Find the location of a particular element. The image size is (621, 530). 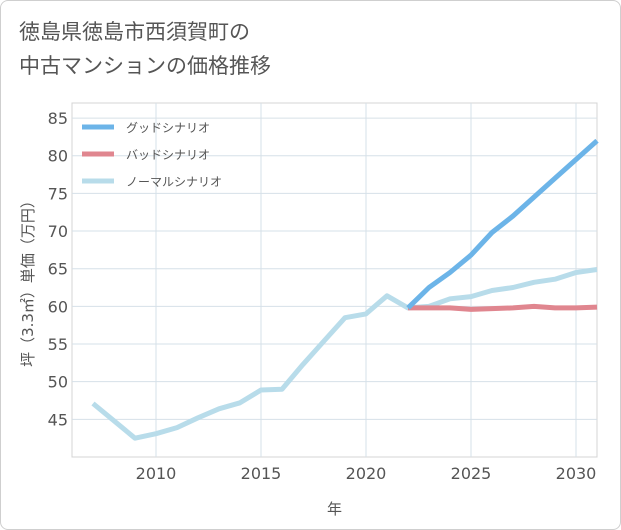

y-tick-label: 85 is located at coordinates (58, 118).